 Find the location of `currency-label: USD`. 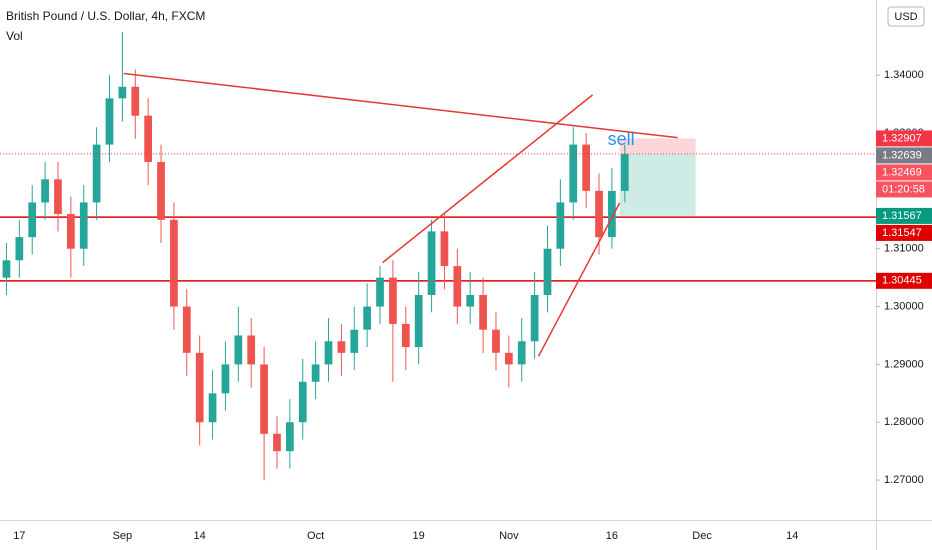

currency-label: USD is located at coordinates (905, 17).